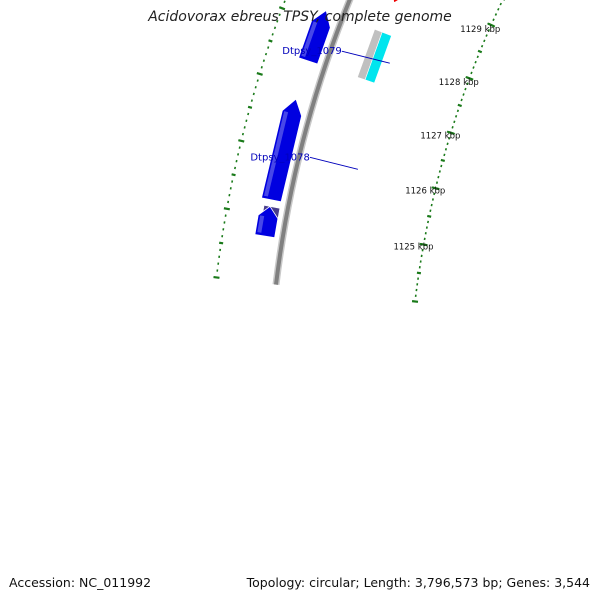 This screenshot has width=600, height=604. I want to click on kbp-tick-label: 1128 kbp, so click(459, 83).